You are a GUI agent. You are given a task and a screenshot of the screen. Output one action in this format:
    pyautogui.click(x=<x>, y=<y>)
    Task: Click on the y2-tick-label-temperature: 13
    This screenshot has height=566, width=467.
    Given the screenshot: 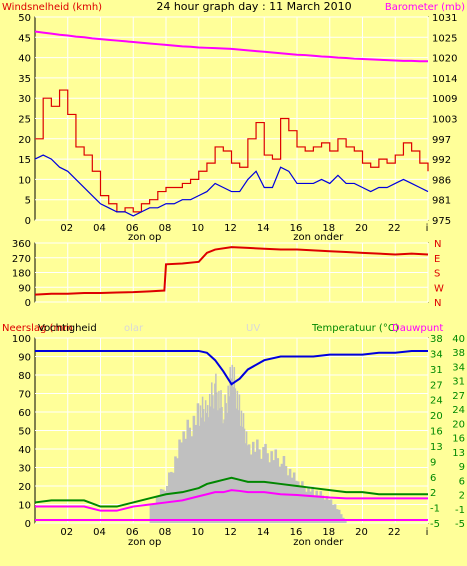 What is the action you would take?
    pyautogui.click(x=436, y=447)
    